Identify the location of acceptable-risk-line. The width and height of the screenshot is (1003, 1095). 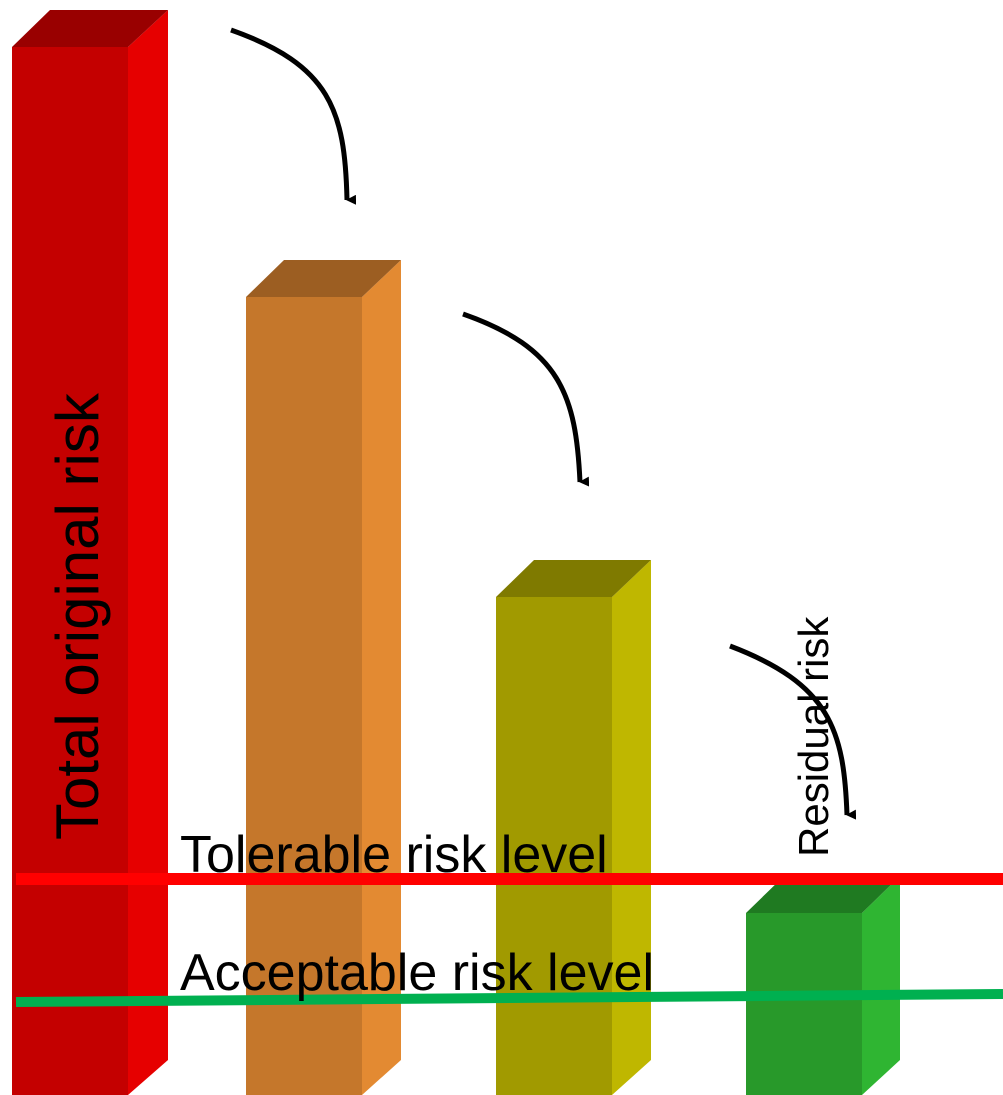
(509, 998).